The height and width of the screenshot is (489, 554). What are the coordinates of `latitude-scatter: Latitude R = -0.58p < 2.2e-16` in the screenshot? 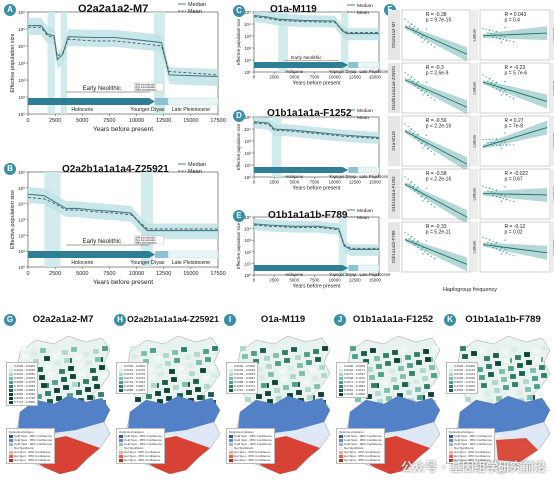 It's located at (439, 196).